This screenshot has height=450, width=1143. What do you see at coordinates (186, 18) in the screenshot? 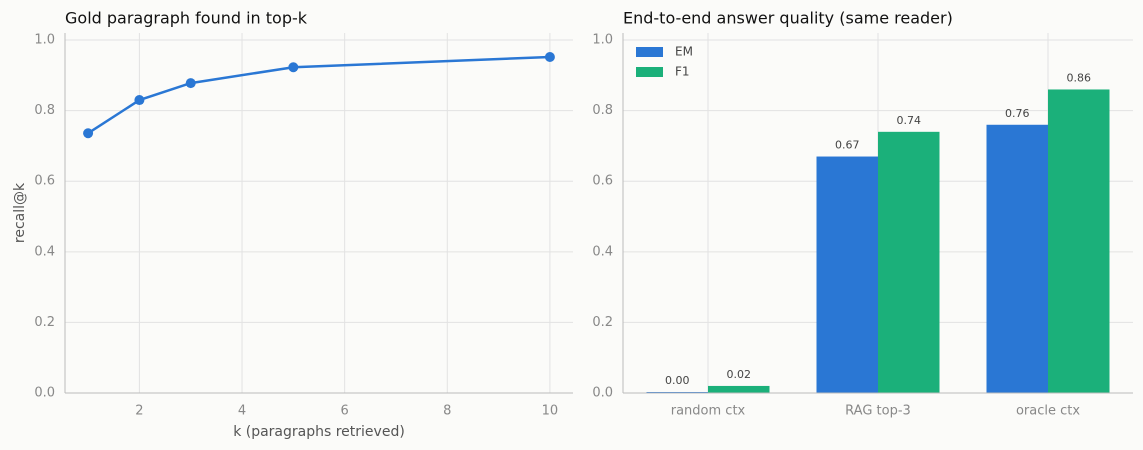
I see `chart-title: Gold paragraph found in top-k` at bounding box center [186, 18].